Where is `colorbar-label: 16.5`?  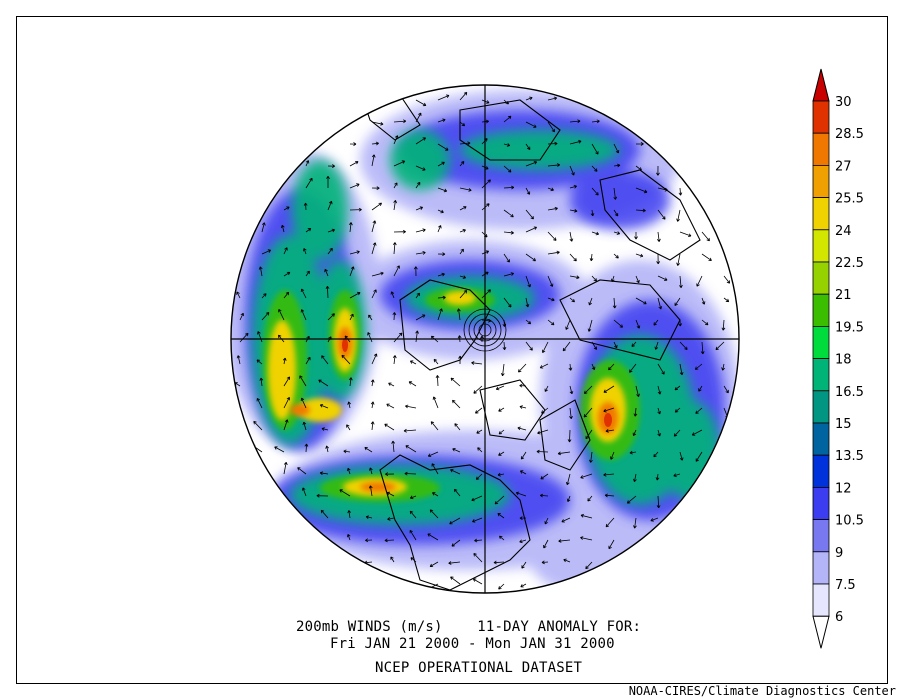 colorbar-label: 16.5 is located at coordinates (849, 392).